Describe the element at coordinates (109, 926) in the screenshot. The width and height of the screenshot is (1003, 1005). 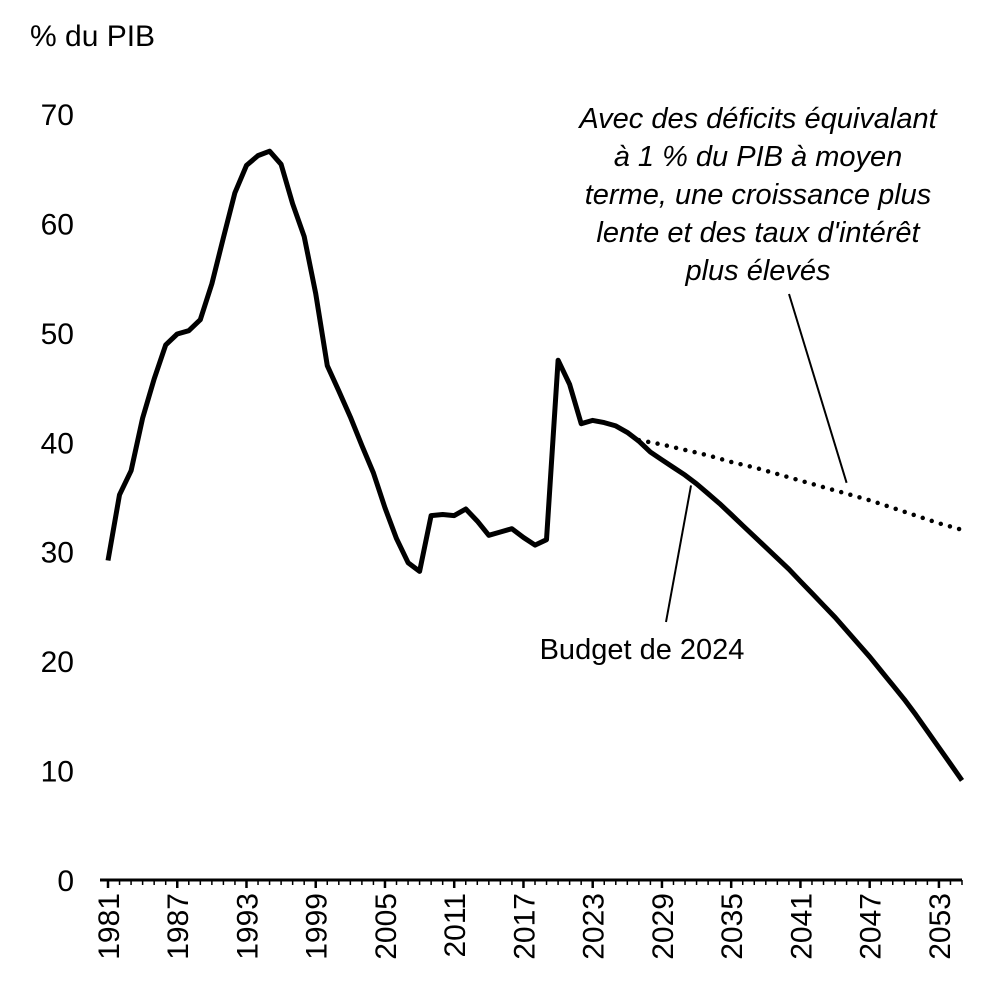
I see `x-tick-label: 1981` at that location.